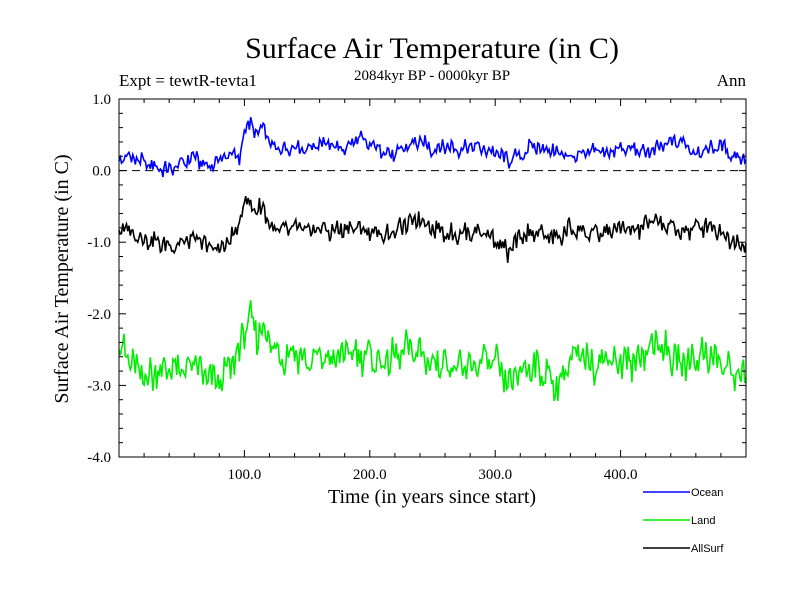 Image resolution: width=800 pixels, height=600 pixels. What do you see at coordinates (99, 386) in the screenshot?
I see `y-tick-label: -3.0` at bounding box center [99, 386].